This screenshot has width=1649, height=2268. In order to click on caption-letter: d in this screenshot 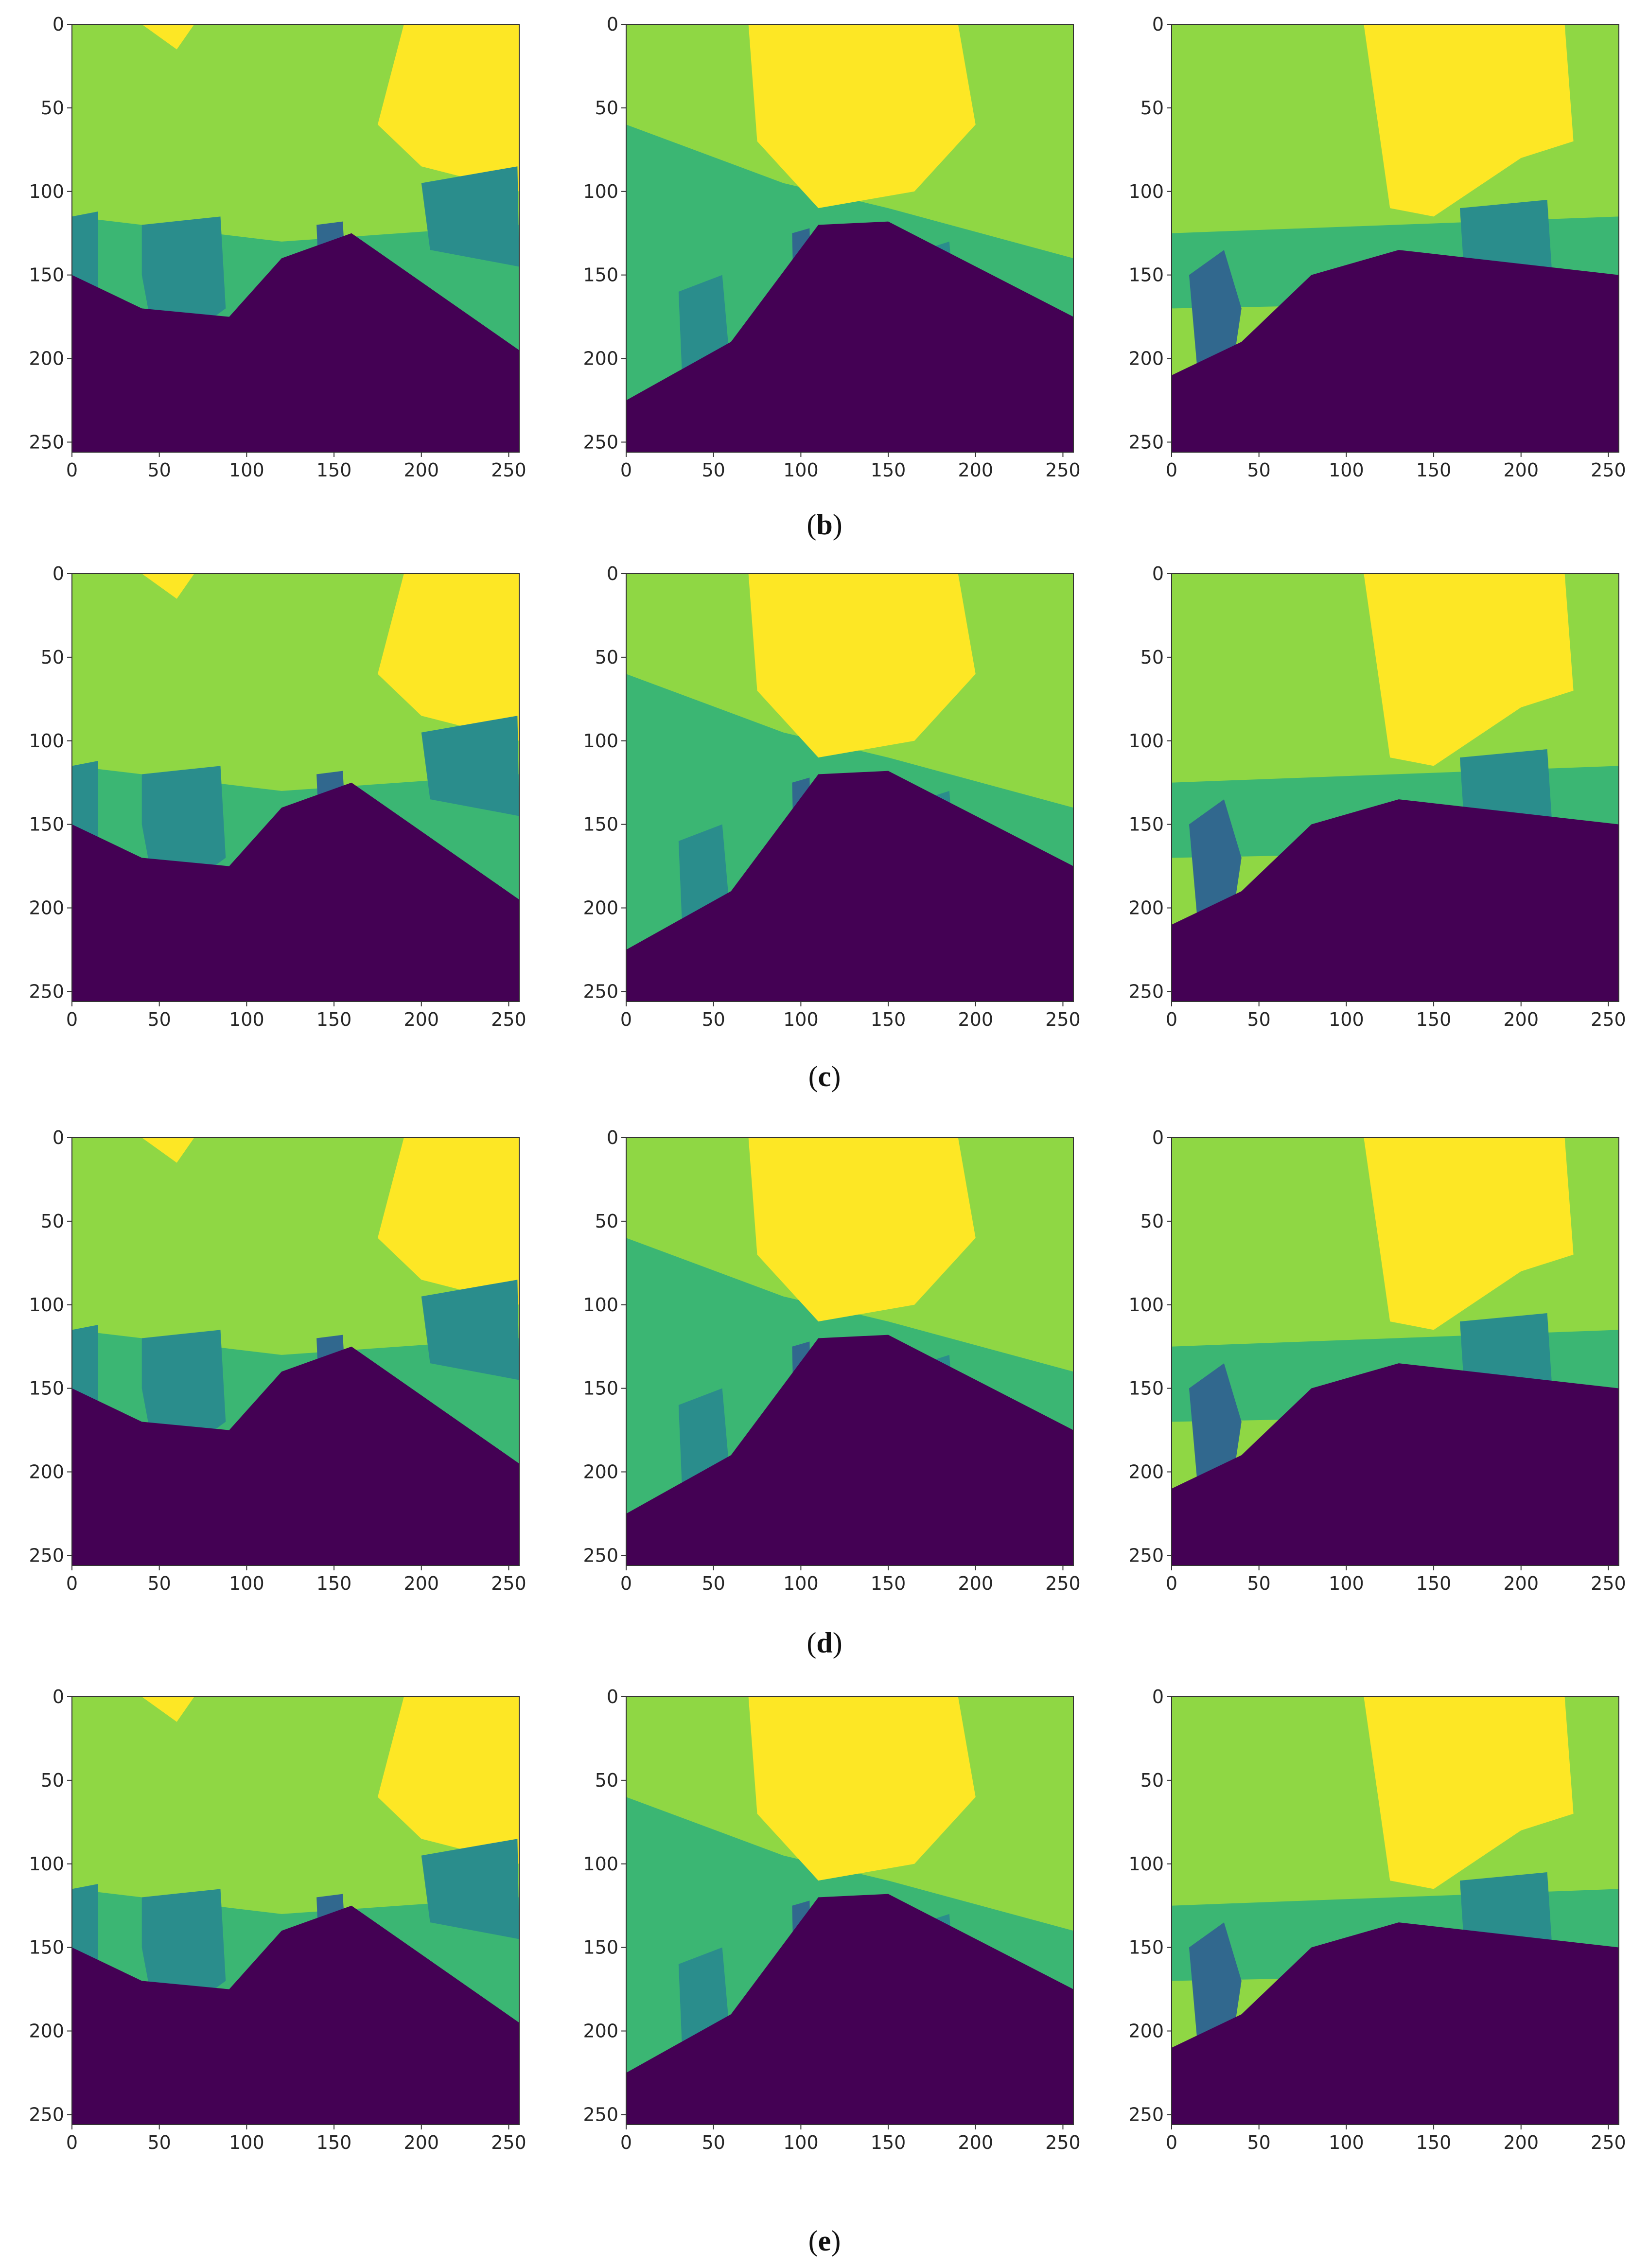, I will do `click(824, 1643)`.